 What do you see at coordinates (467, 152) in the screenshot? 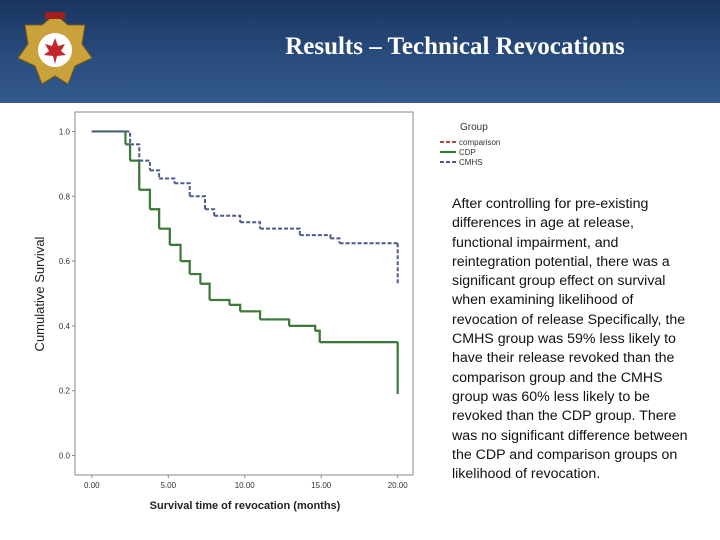
I see `legend-label: CDP` at bounding box center [467, 152].